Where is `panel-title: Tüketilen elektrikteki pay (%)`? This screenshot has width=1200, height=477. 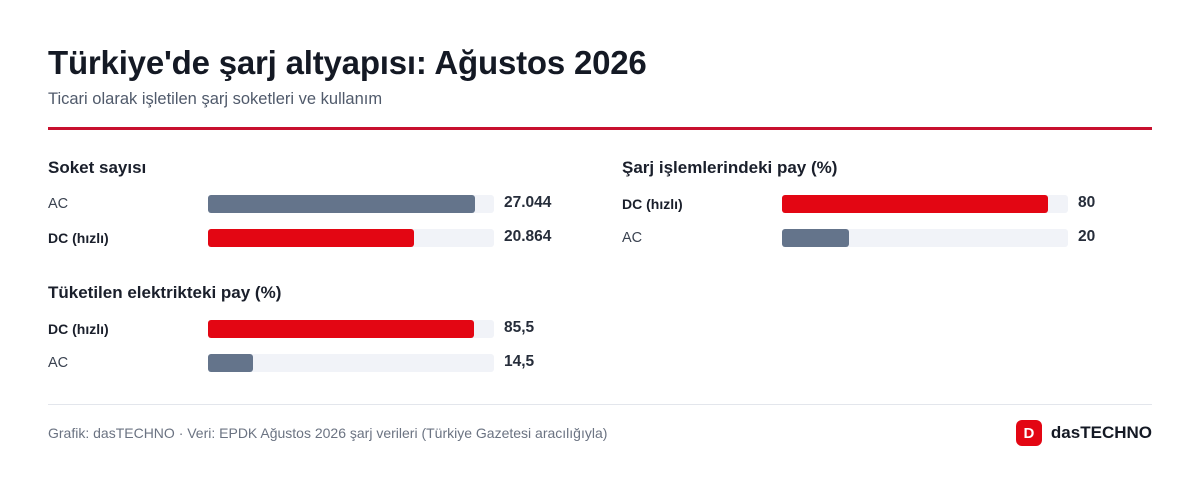
panel-title: Tüketilen elektrikteki pay (%) is located at coordinates (165, 292).